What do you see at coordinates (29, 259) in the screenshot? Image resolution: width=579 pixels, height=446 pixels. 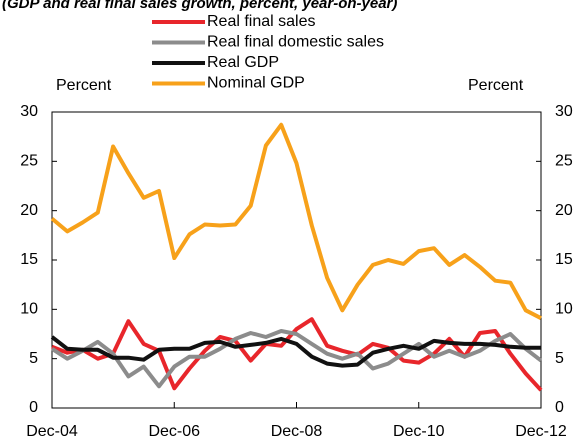 I see `y-tick-label: 15` at bounding box center [29, 259].